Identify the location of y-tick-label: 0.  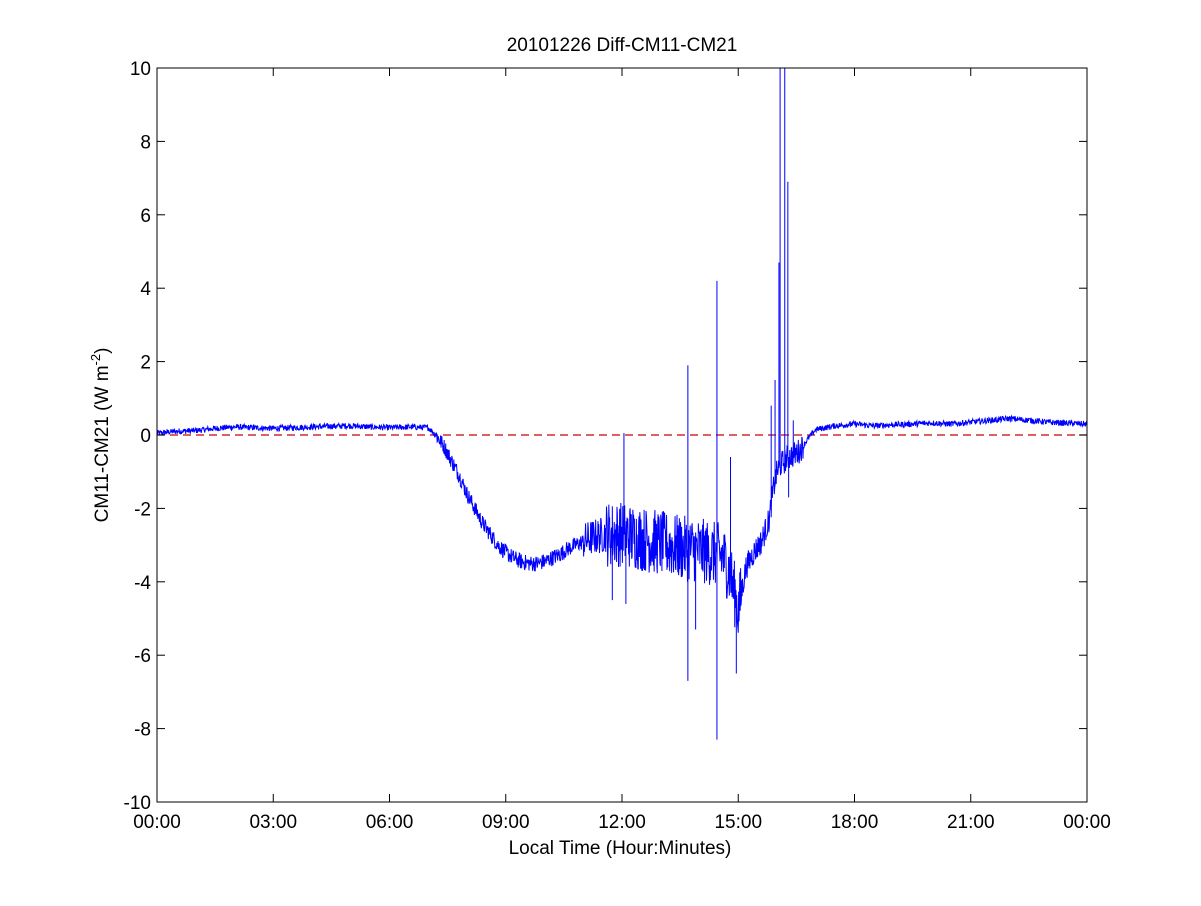
(145, 436).